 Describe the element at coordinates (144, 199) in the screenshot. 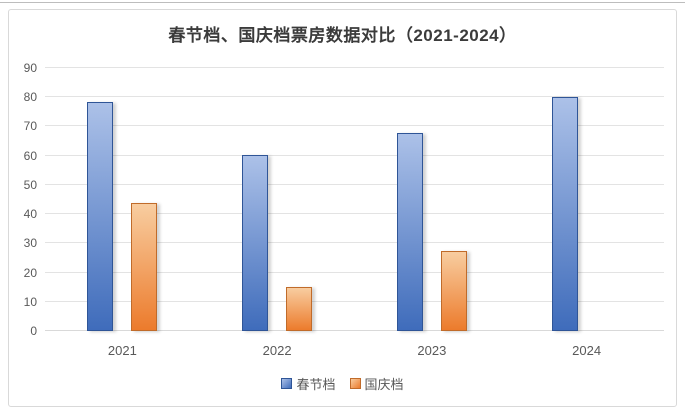

I see `bar-slot-国庆档-2021` at that location.